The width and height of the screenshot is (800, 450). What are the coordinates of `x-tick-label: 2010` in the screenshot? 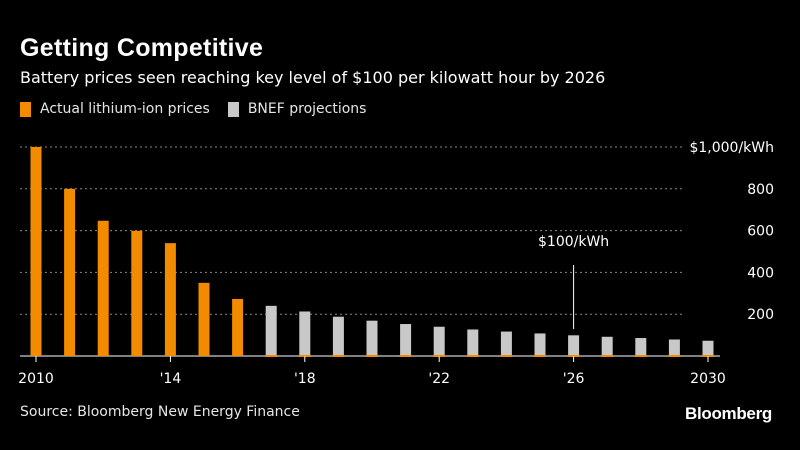 It's located at (36, 379).